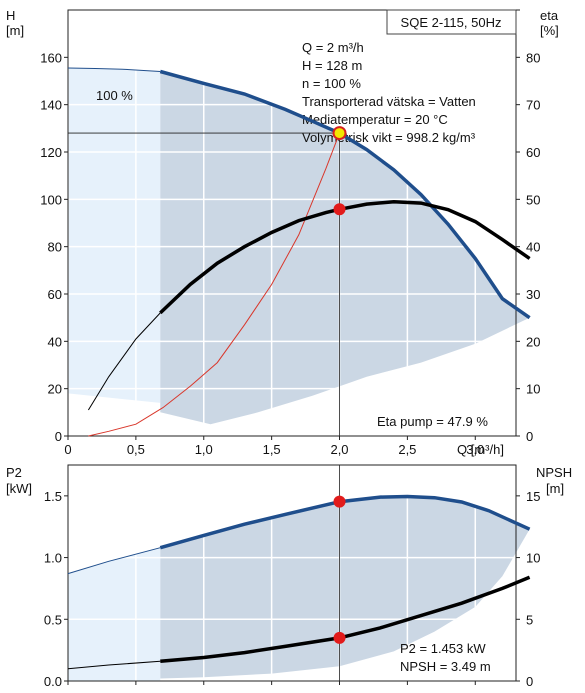  I want to click on efficiency-curve-extrapolated, so click(124, 361).